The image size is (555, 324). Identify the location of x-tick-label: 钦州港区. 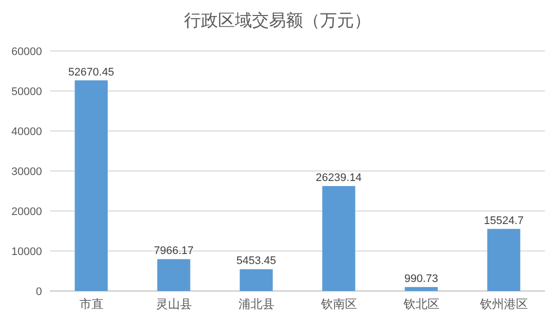
(503, 304).